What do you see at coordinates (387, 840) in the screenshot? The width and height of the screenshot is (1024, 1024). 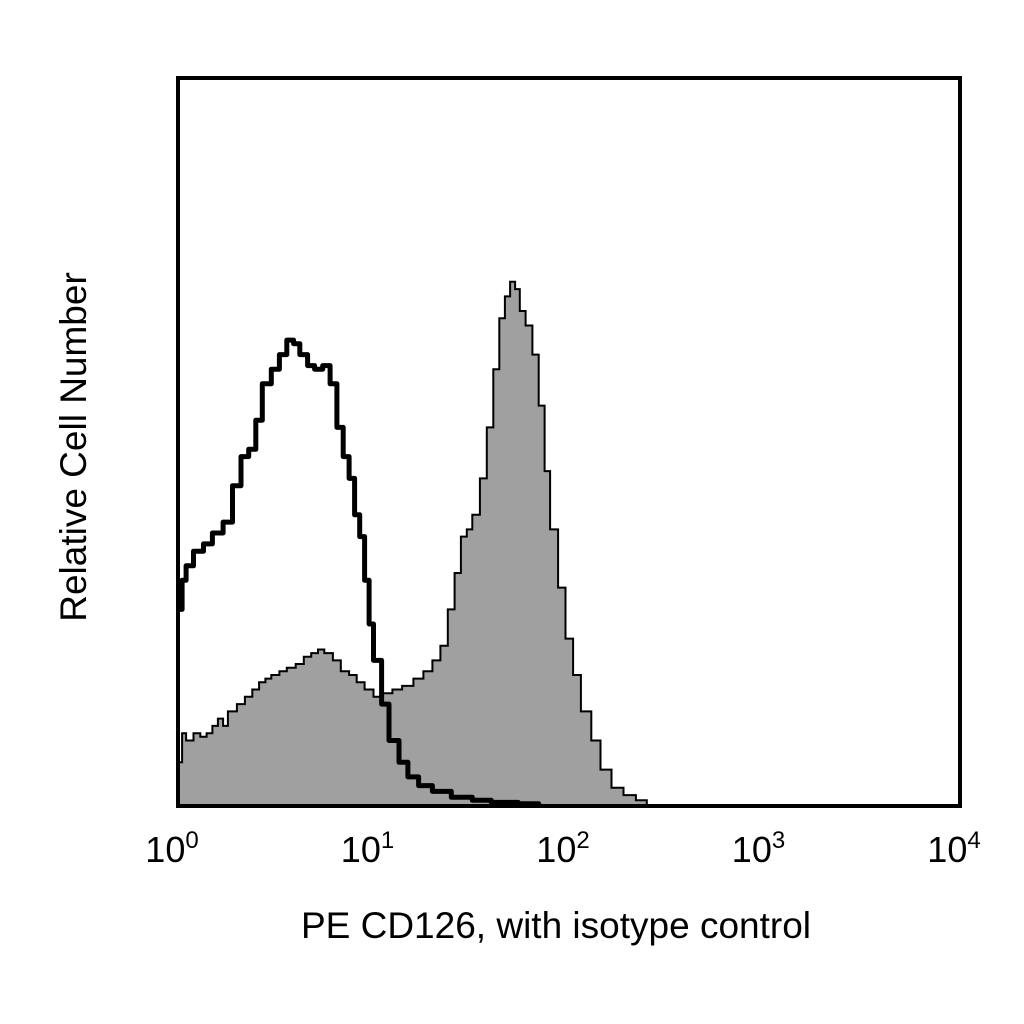 I see `x-tick-exponent: 1` at bounding box center [387, 840].